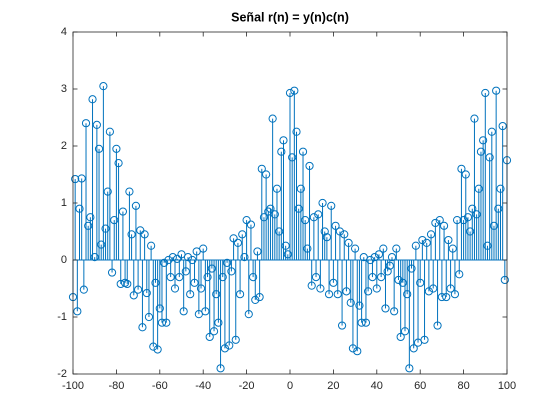 Image resolution: width=560 pixels, height=420 pixels. I want to click on y-tick-label: -1, so click(62, 317).